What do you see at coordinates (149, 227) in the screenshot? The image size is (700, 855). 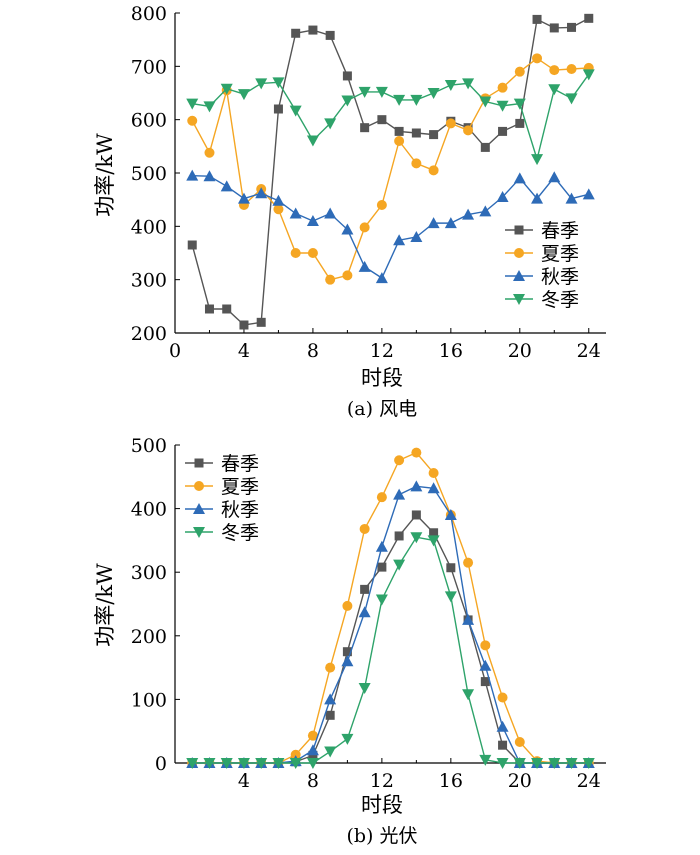 I see `y-tick-label: 400` at bounding box center [149, 227].